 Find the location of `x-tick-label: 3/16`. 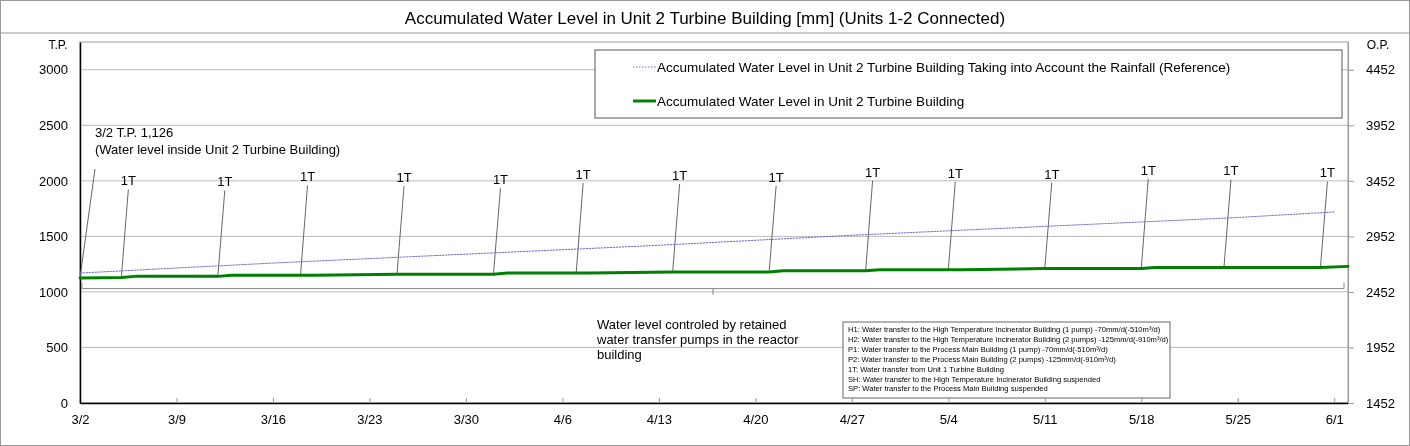

x-tick-label: 3/16 is located at coordinates (273, 420).